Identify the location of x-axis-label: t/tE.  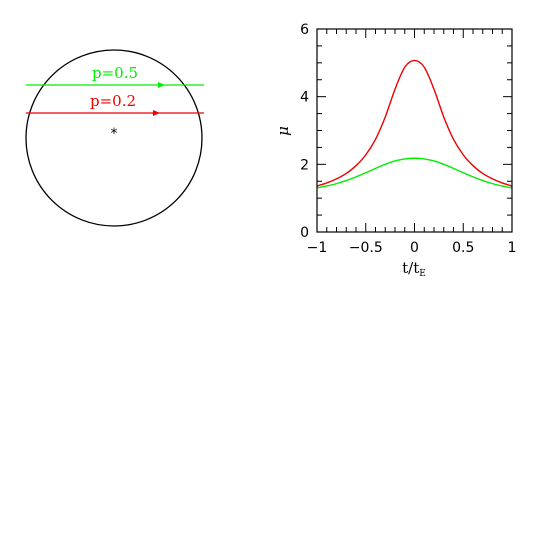
(414, 269).